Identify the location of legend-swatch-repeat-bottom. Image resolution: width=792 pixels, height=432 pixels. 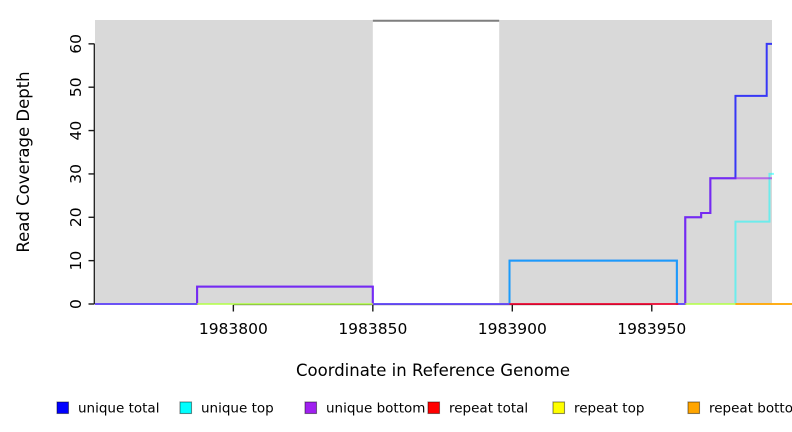
(694, 408).